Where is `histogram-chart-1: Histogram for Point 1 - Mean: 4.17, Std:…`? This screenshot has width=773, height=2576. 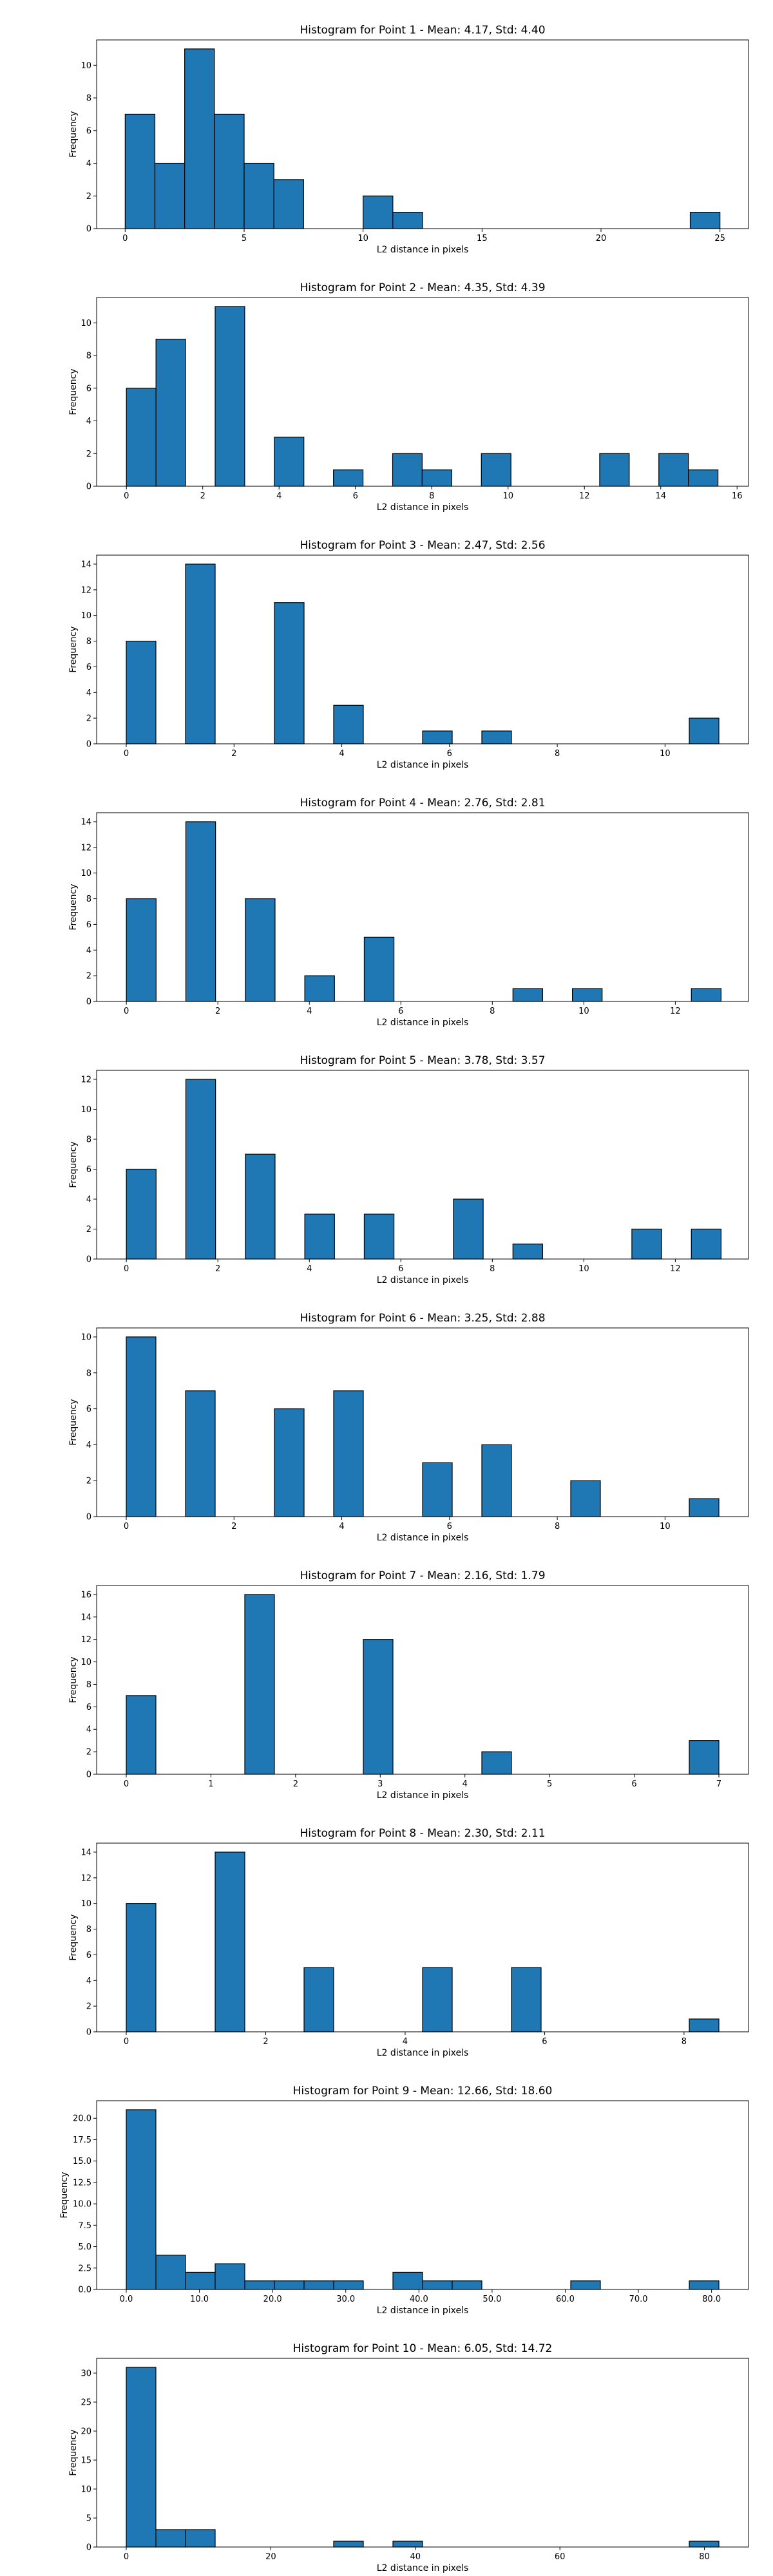 histogram-chart-1: Histogram for Point 1 - Mean: 4.17, Std:… is located at coordinates (408, 139).